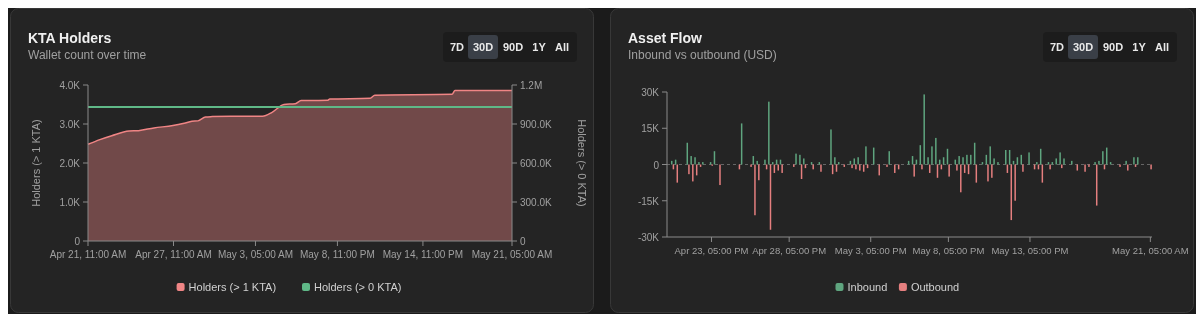 The height and width of the screenshot is (323, 1199). What do you see at coordinates (423, 254) in the screenshot?
I see `x-tick-label: May 14, 11:00 PM` at bounding box center [423, 254].